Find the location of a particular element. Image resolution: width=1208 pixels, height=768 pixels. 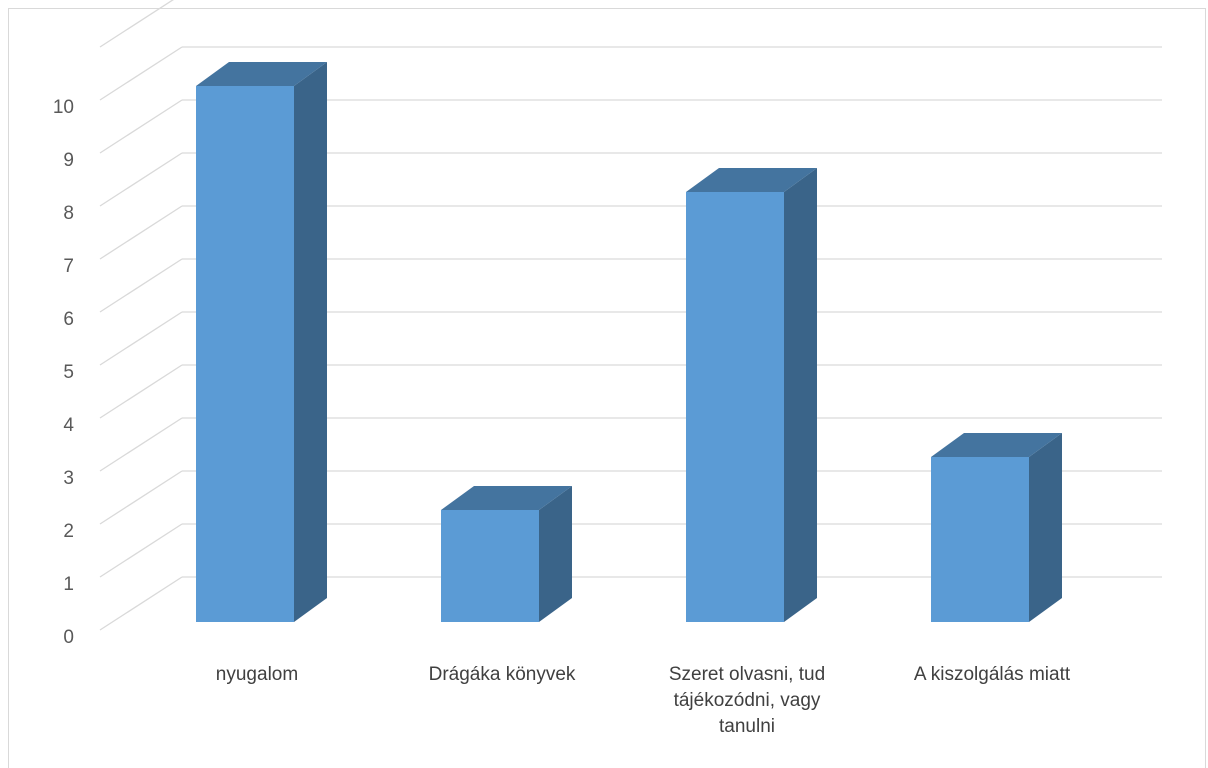

category-label: A kiszolgálás miatt is located at coordinates (992, 674).